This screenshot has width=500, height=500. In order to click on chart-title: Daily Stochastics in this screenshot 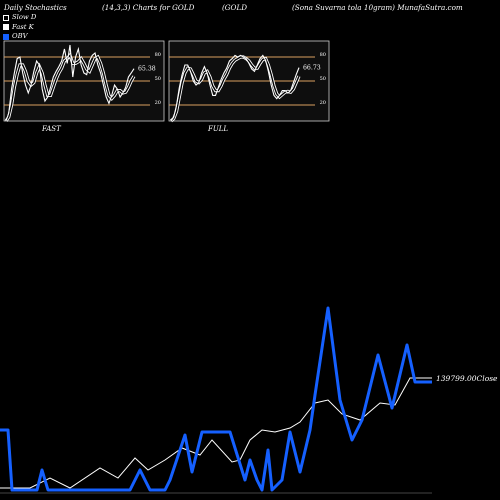, I will do `click(35, 7)`.